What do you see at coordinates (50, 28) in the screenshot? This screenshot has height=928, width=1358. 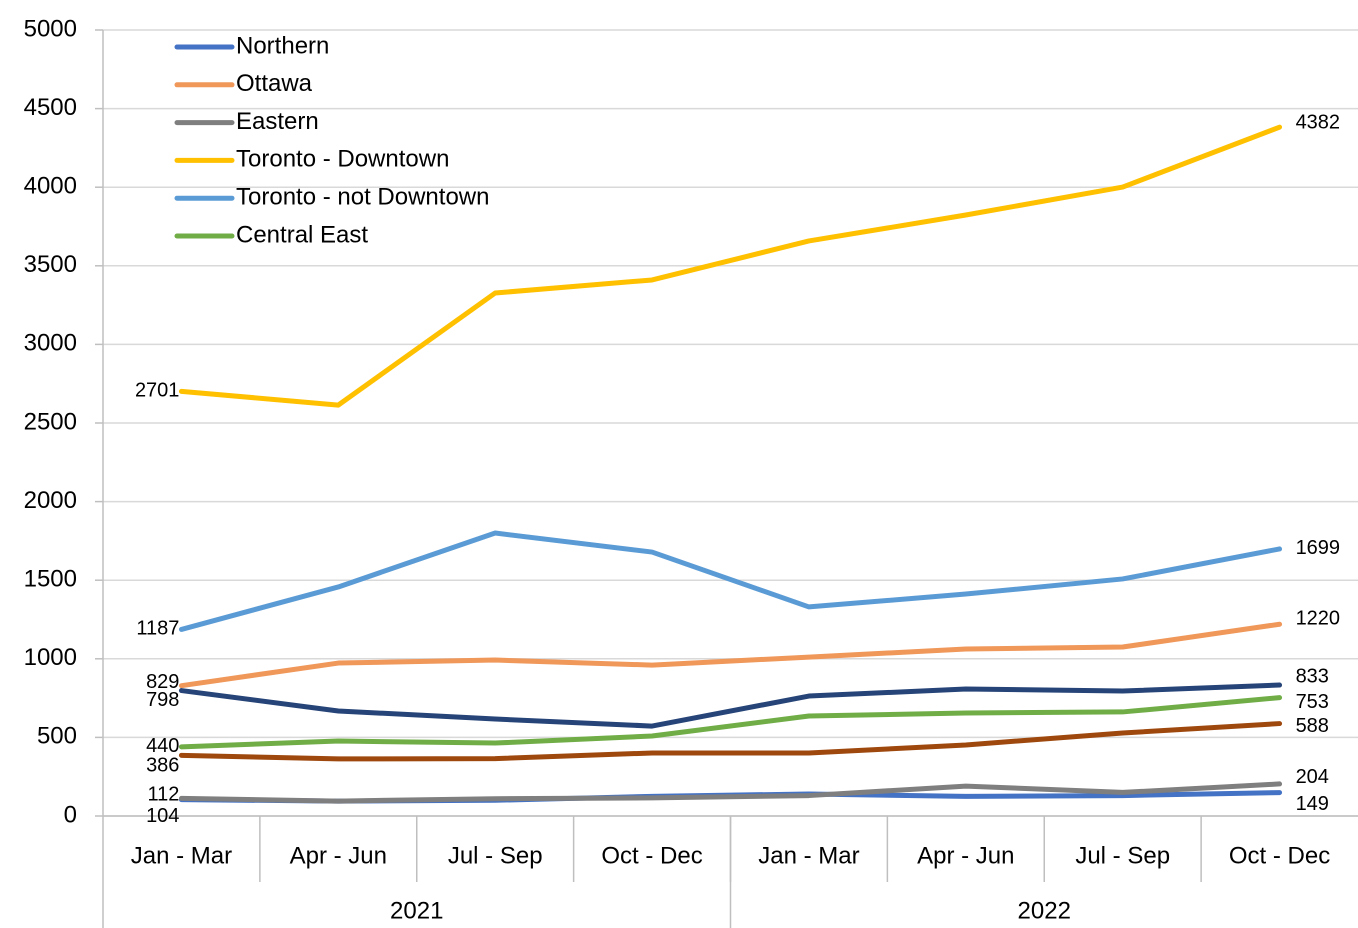 I see `y-tick-label: 5000` at bounding box center [50, 28].